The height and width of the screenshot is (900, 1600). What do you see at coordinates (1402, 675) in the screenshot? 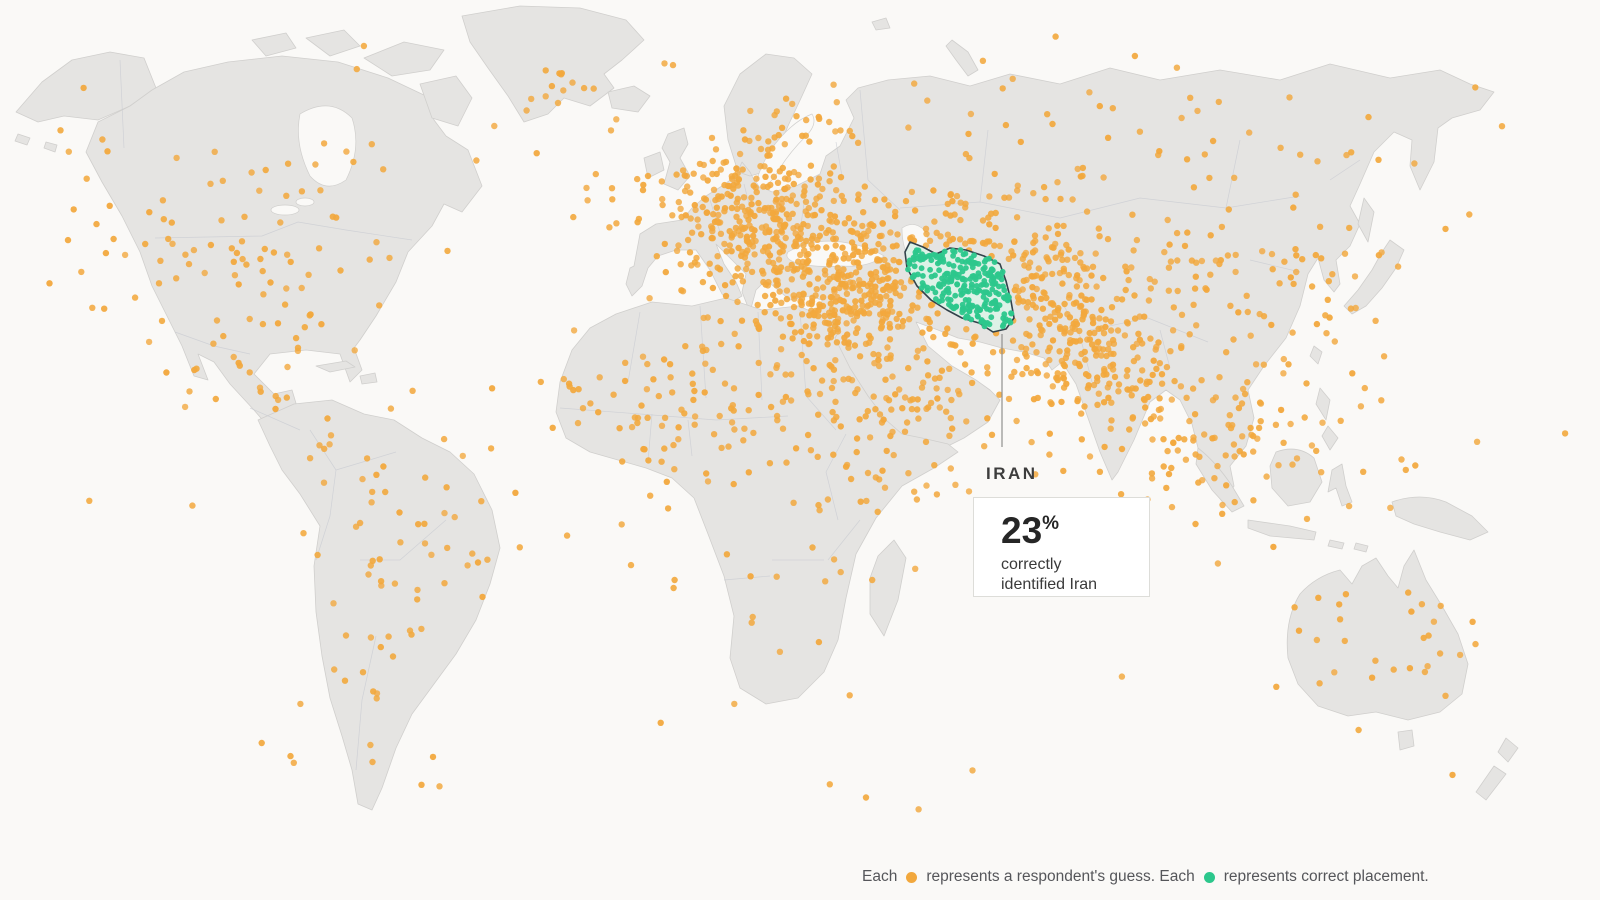
I see `land-oceania` at bounding box center [1402, 675].